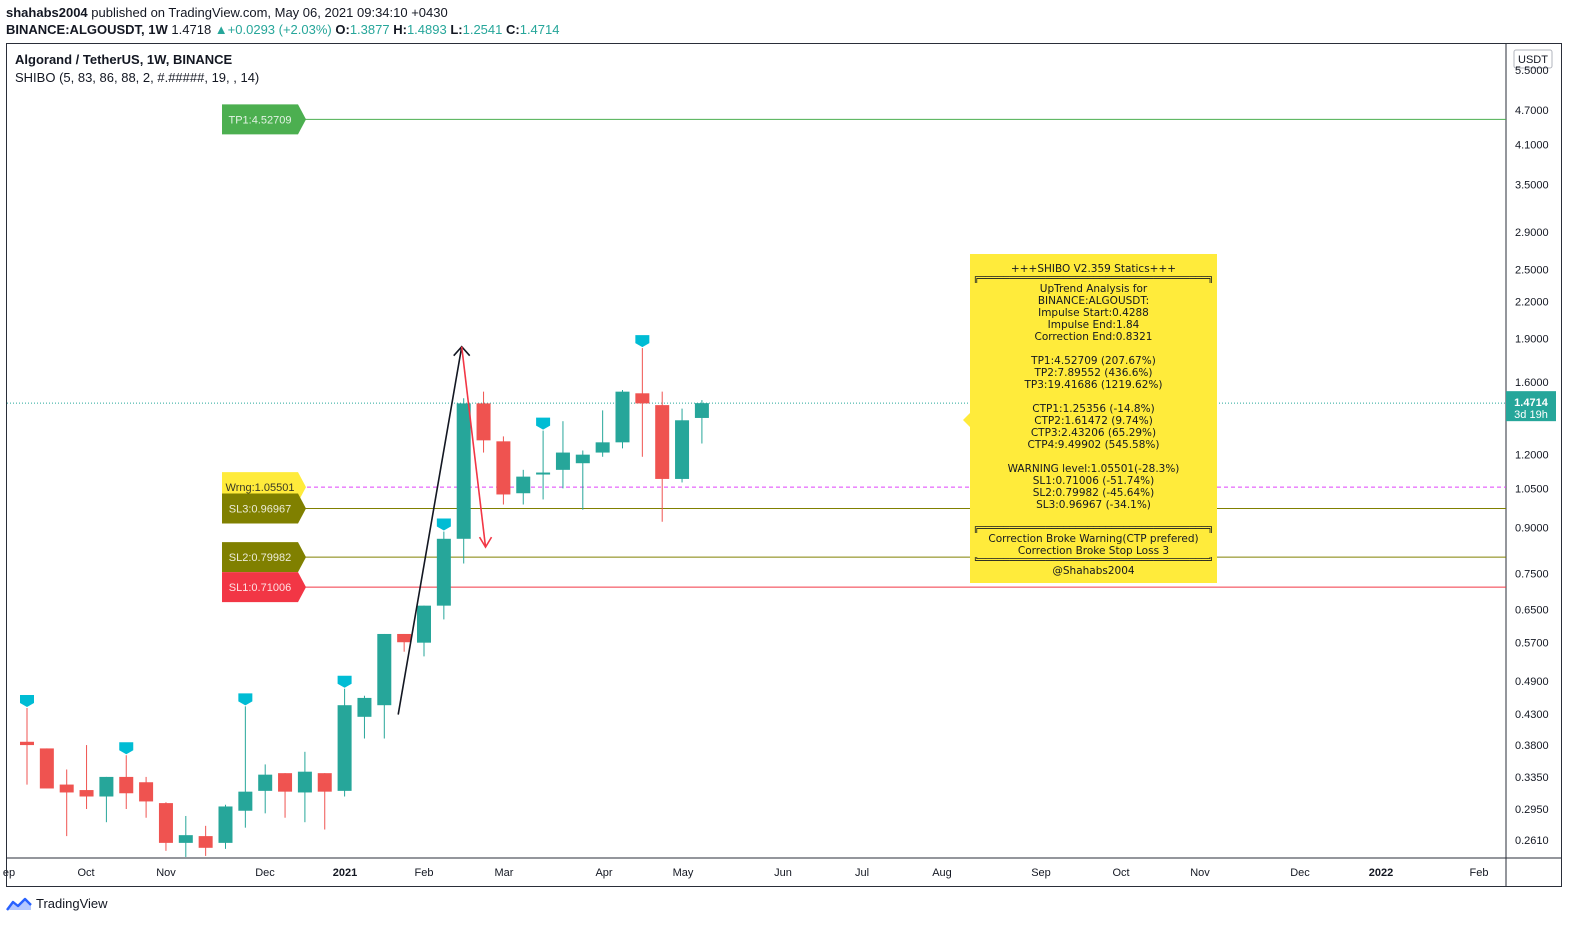  I want to click on footer-brand-text: TradingView, so click(72, 903).